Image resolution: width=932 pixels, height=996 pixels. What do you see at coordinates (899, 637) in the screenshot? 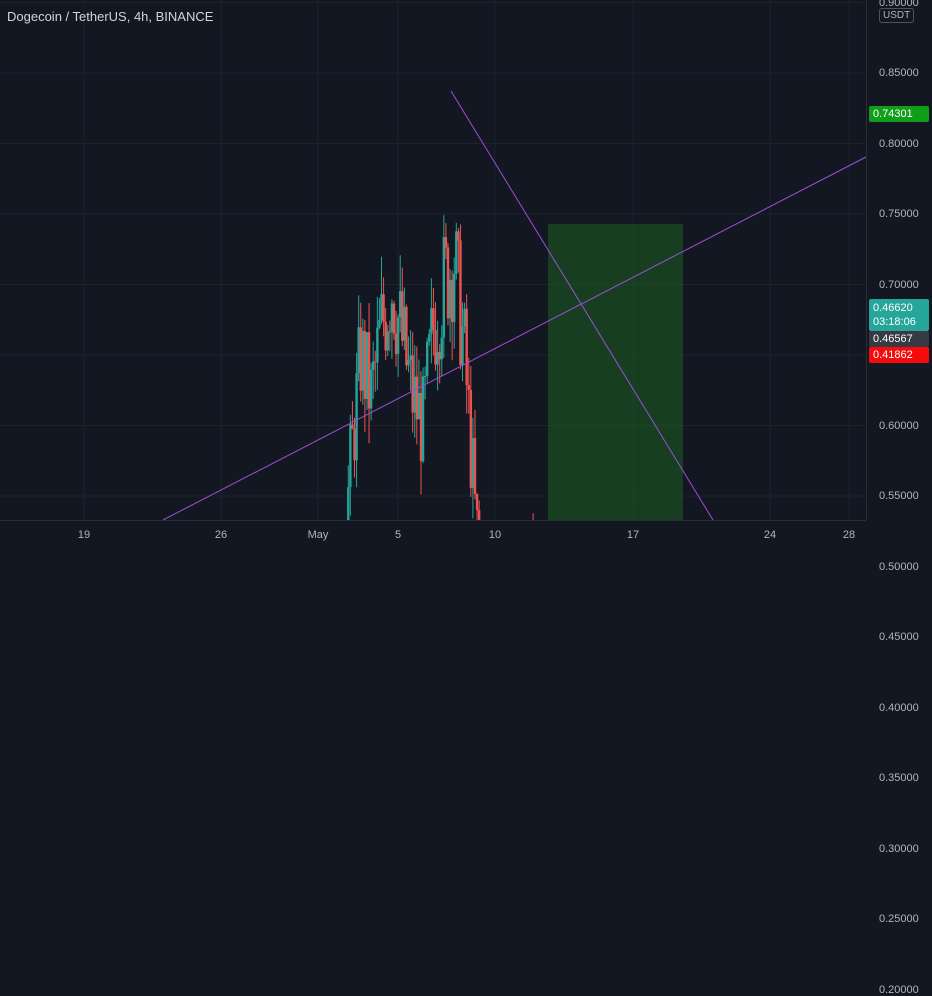
I see `price-tick-label: 0.45000` at bounding box center [899, 637].